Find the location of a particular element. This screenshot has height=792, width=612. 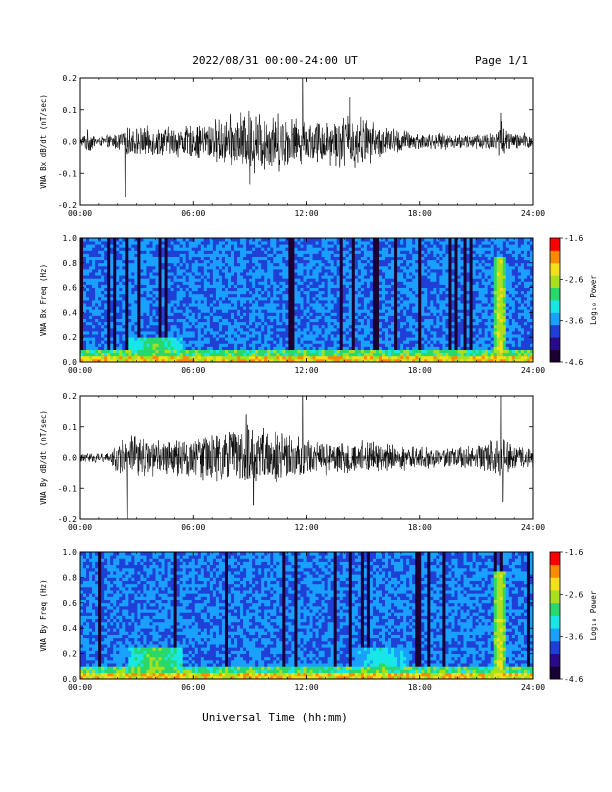

y-tick-label: 0.0 is located at coordinates (70, 142).